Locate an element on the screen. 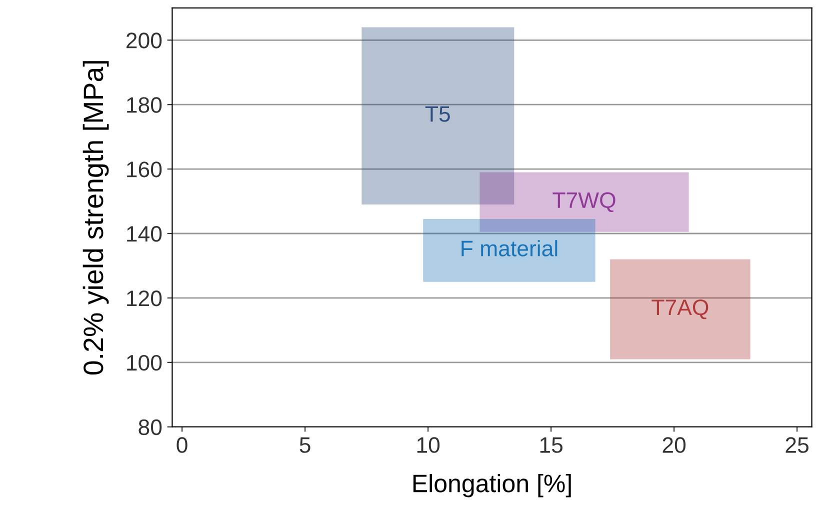  x-tick-label: 10 is located at coordinates (428, 445).